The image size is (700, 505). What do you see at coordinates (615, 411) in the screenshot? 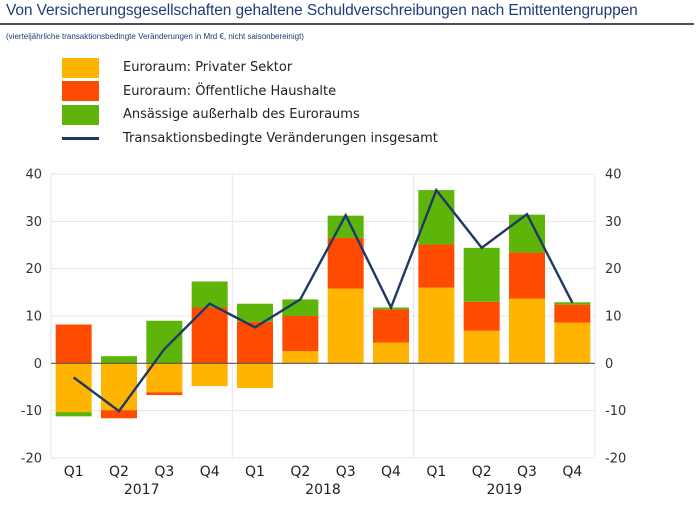
I see `y-tick-label-right: -10` at bounding box center [615, 411].